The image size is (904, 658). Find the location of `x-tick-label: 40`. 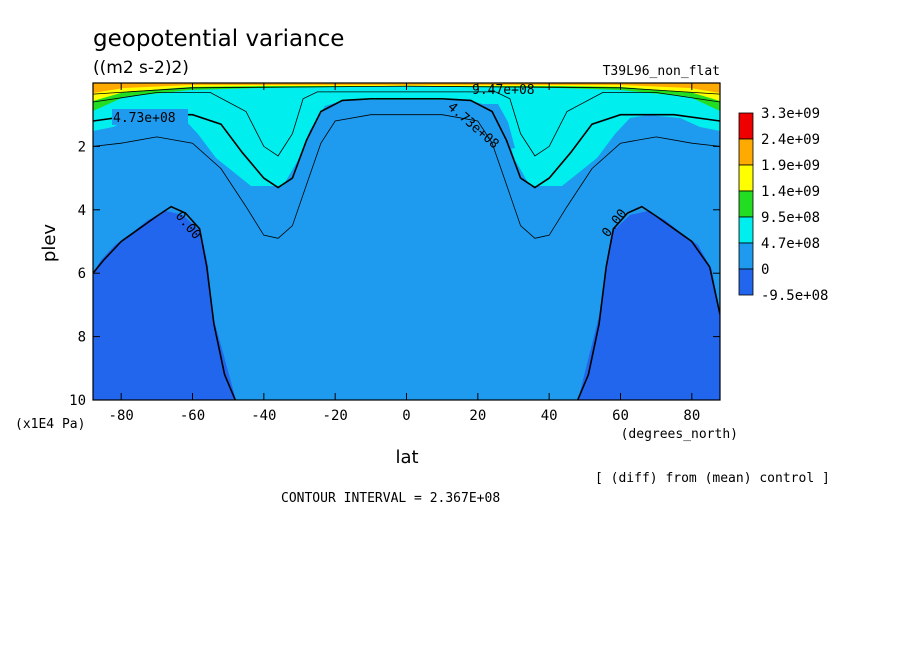

x-tick-label: 40 is located at coordinates (549, 416).